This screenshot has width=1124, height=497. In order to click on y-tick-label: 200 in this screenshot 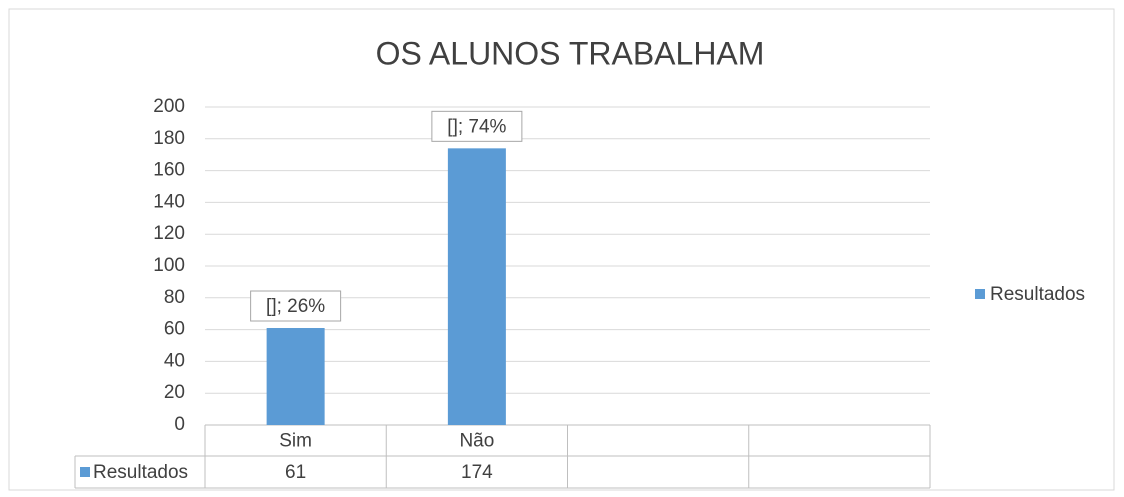, I will do `click(169, 106)`.